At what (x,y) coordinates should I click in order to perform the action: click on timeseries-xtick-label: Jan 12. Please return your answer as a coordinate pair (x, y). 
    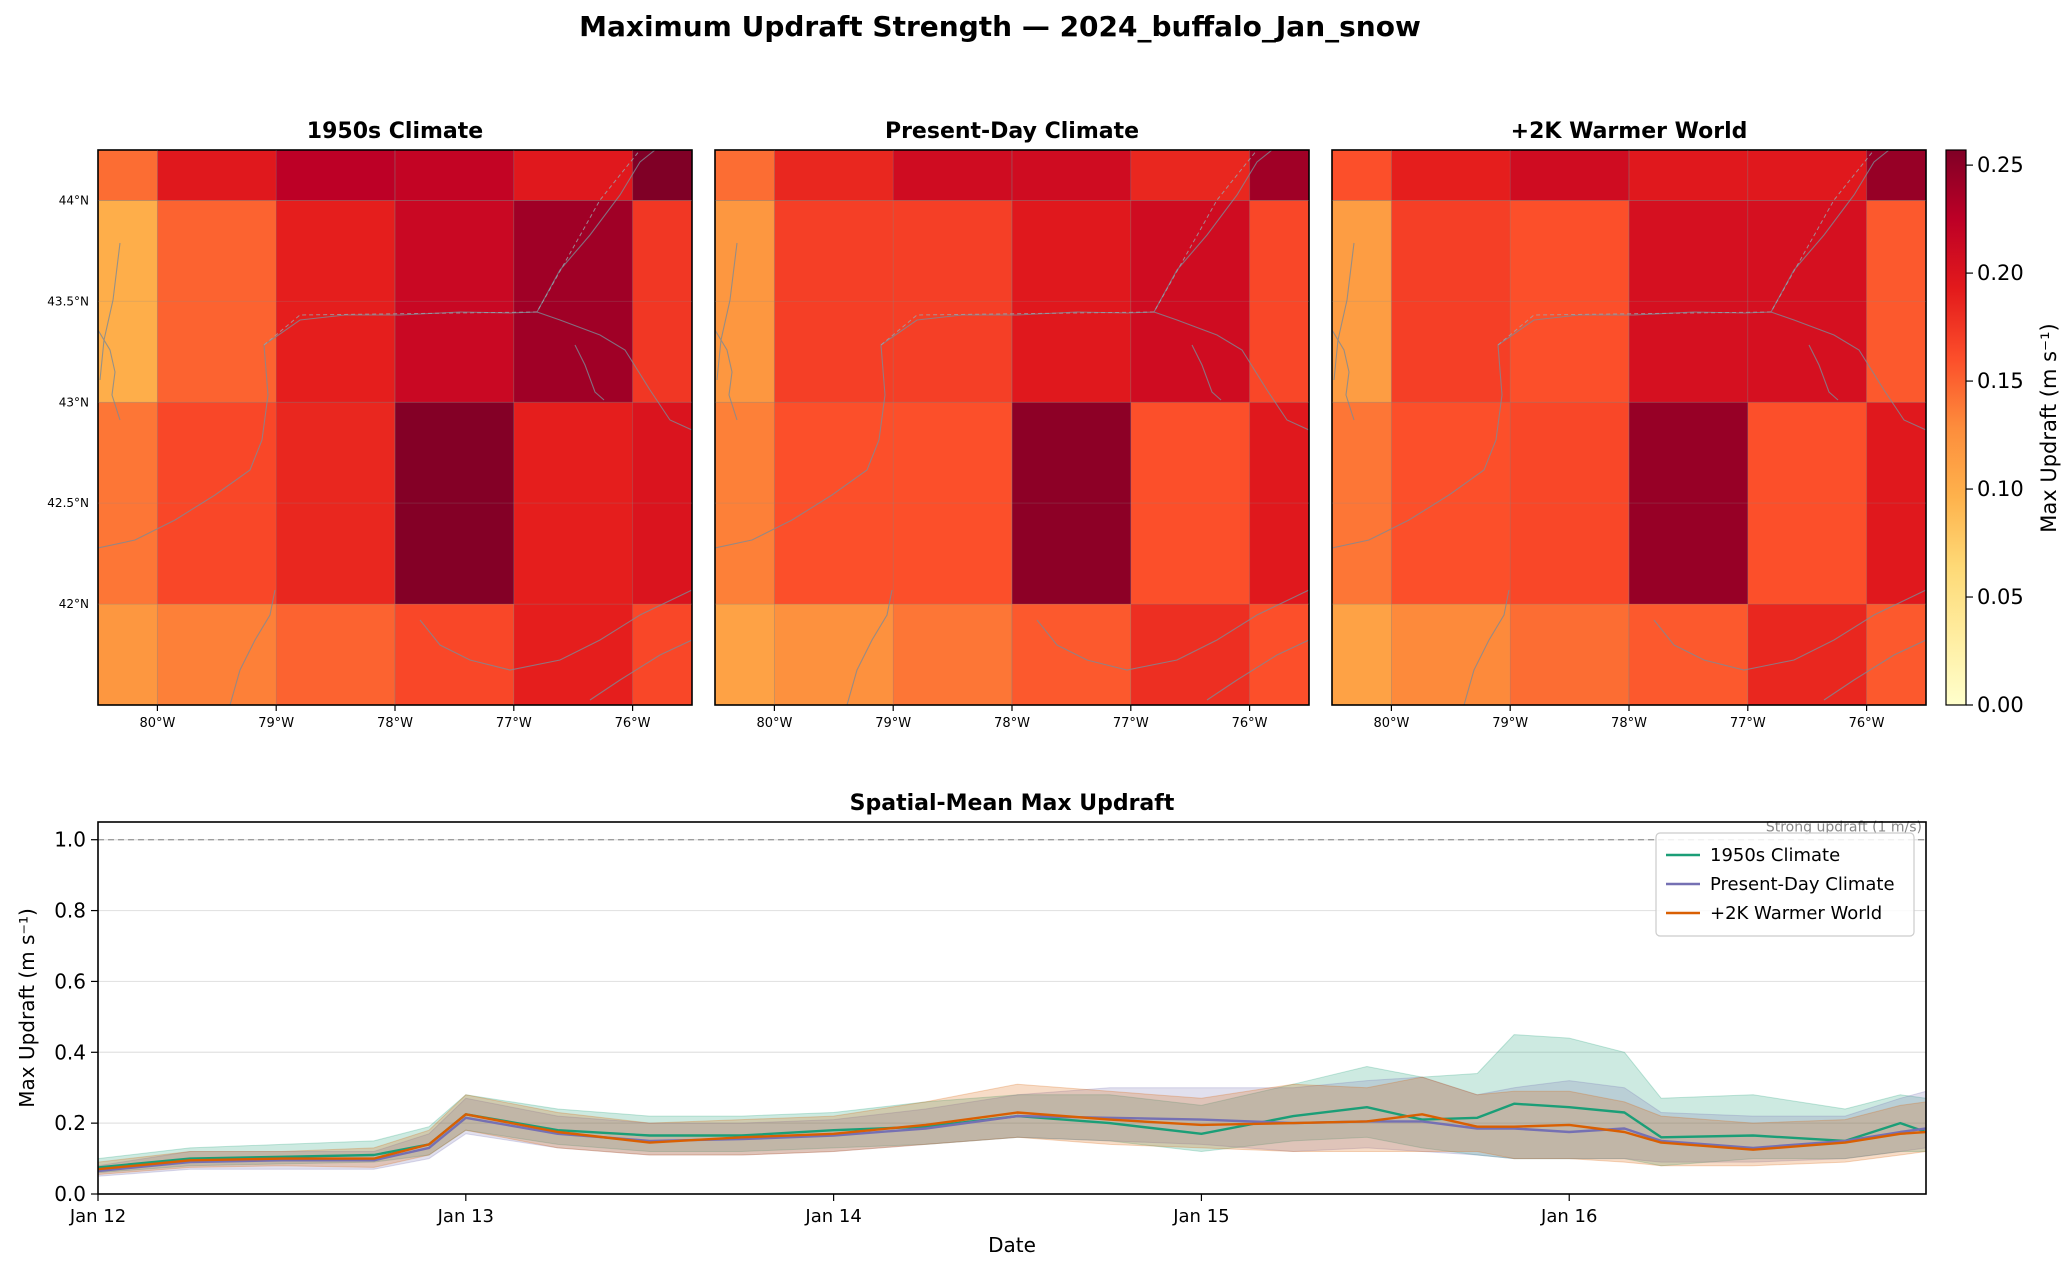
    Looking at the image, I should click on (97, 1216).